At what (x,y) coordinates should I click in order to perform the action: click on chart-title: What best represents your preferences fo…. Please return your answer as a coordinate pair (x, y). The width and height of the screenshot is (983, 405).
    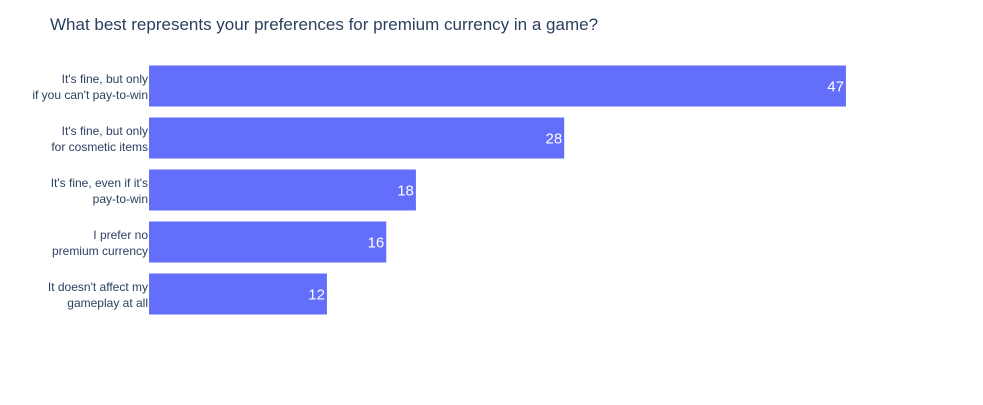
    Looking at the image, I should click on (324, 24).